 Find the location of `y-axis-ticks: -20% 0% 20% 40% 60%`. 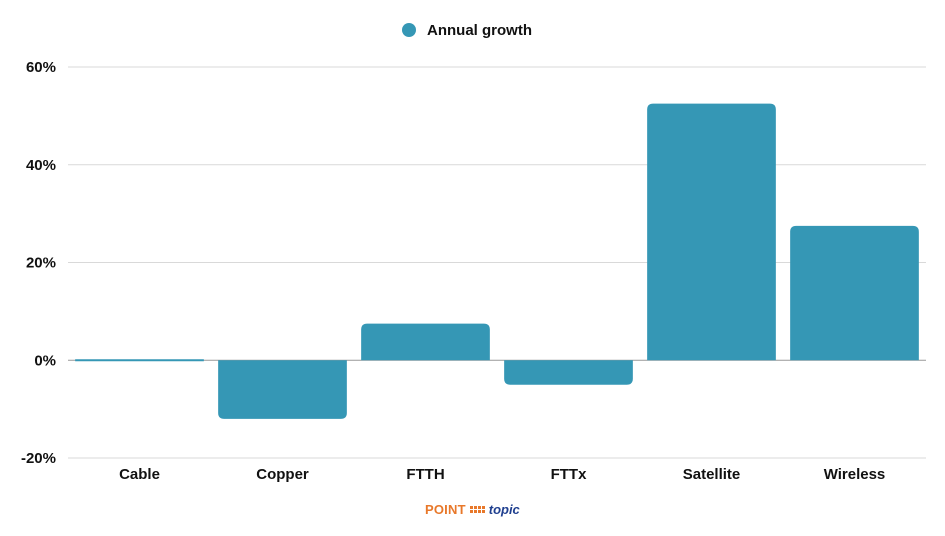

y-axis-ticks: -20% 0% 20% 40% 60% is located at coordinates (38, 263).